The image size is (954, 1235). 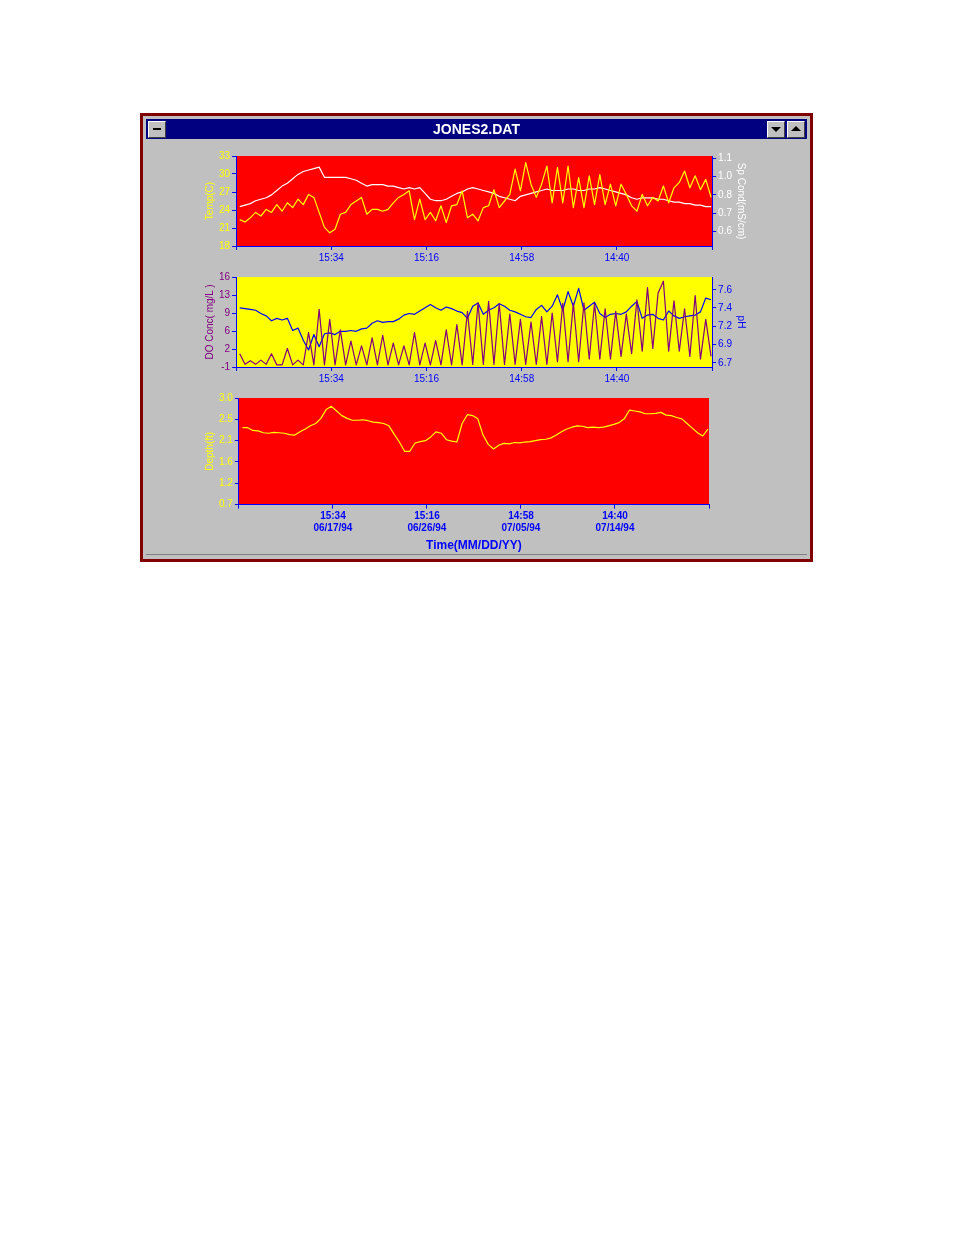 What do you see at coordinates (725, 194) in the screenshot?
I see `y2-tick-label: 0.8` at bounding box center [725, 194].